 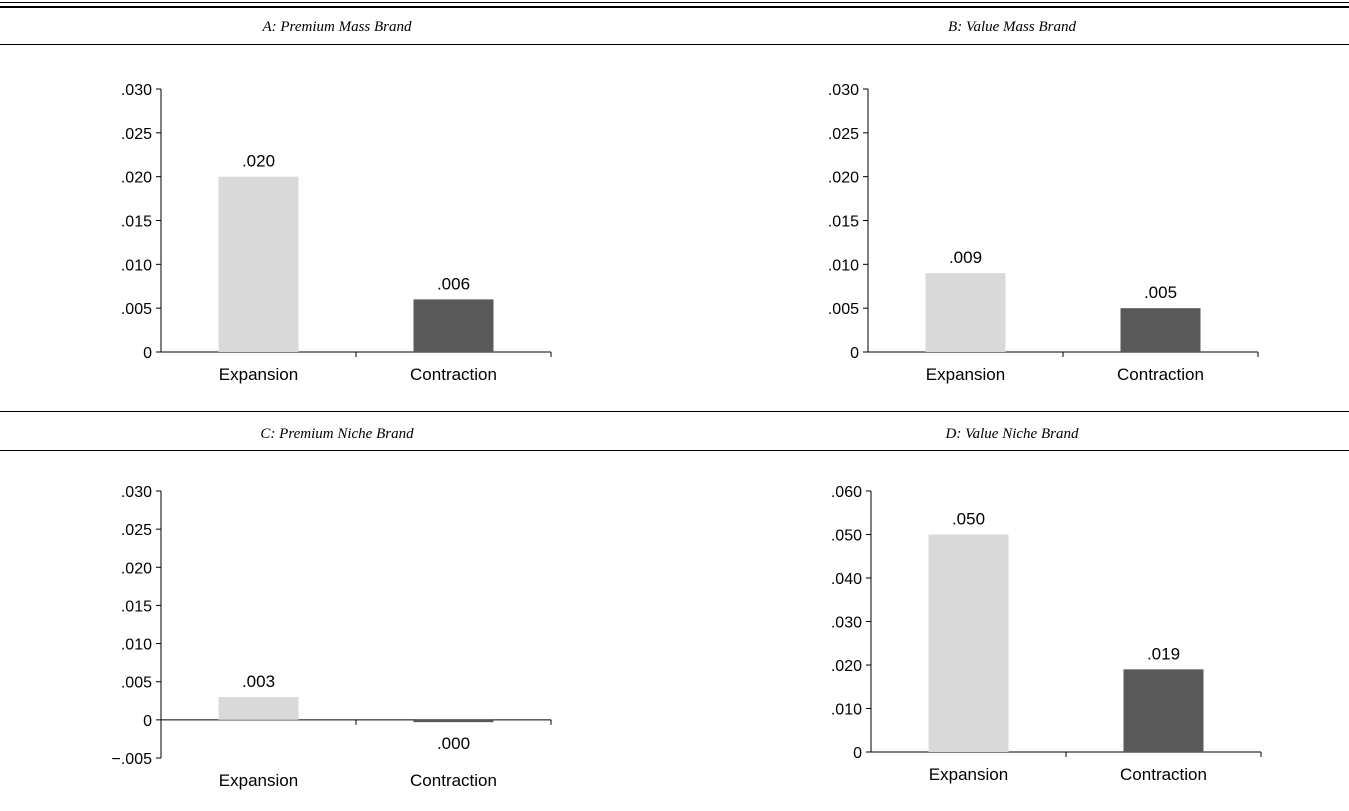 I want to click on panel-c-y-tick-label: .005, so click(x=136, y=683).